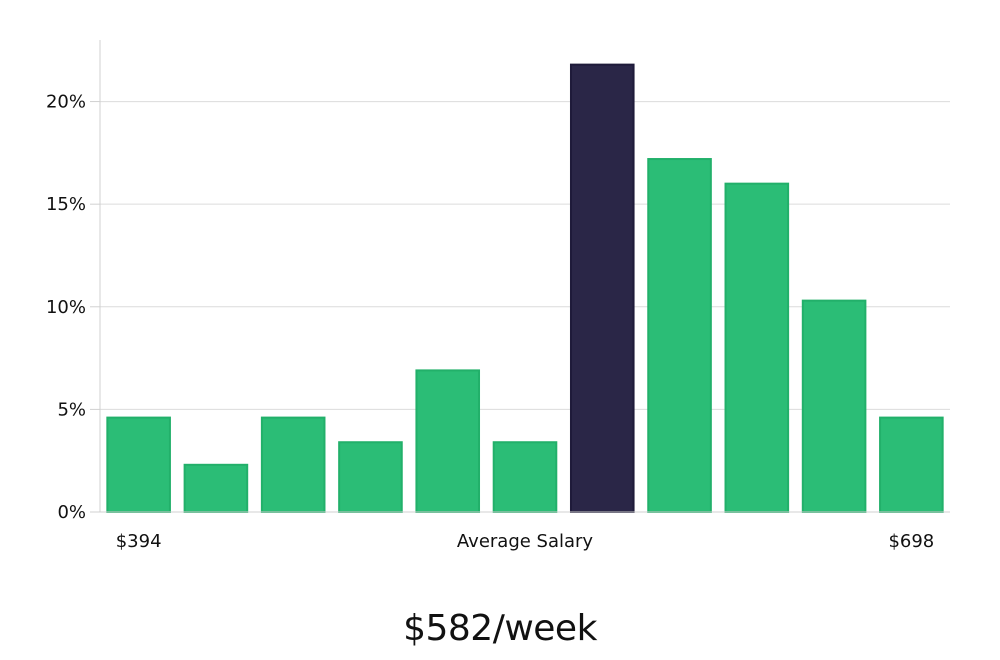 This screenshot has width=1000, height=660. Describe the element at coordinates (602, 288) in the screenshot. I see `bar-highlighted` at that location.